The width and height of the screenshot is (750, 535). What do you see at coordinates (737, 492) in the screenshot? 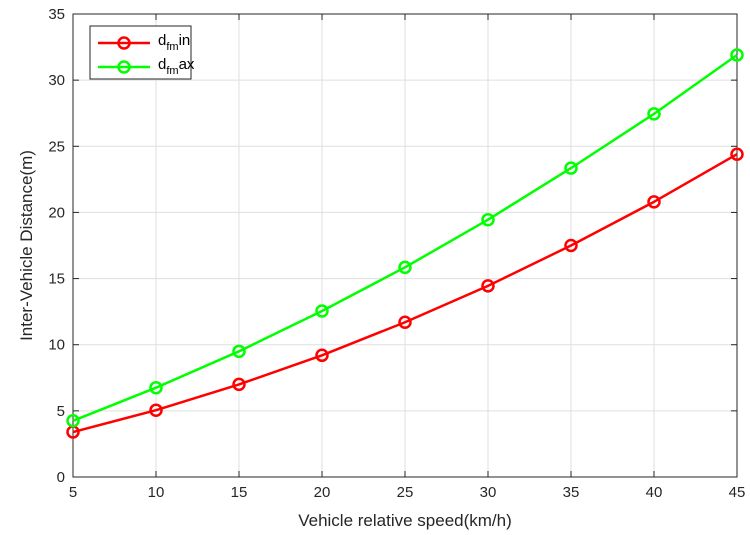
I see `x-tick-label-45: 45` at bounding box center [737, 492].